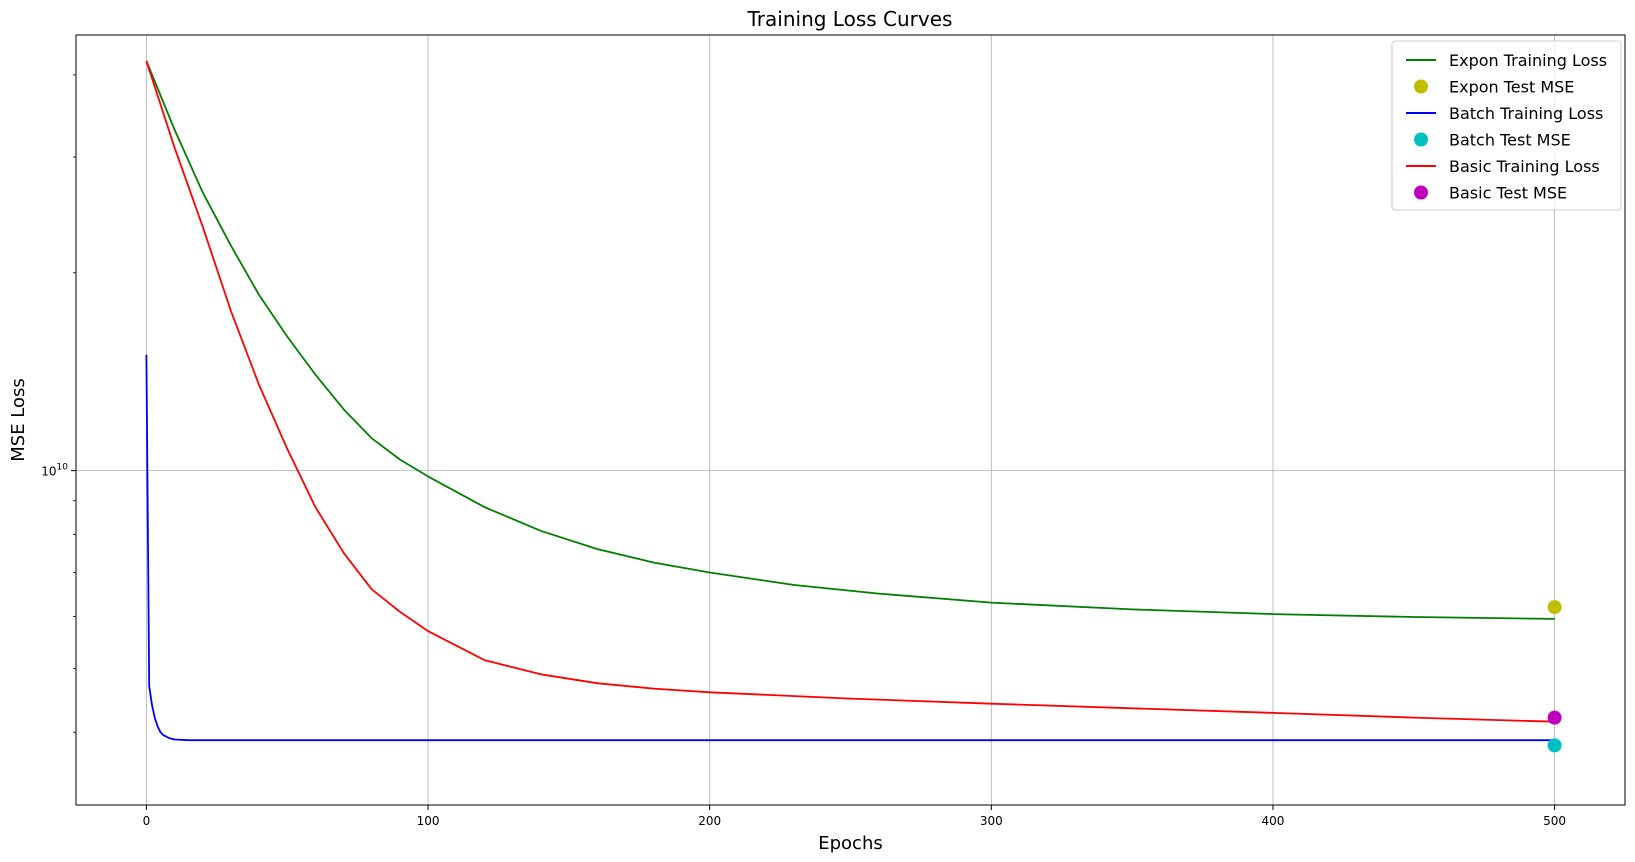  I want to click on legend-label: Expon Training Loss, so click(1528, 60).